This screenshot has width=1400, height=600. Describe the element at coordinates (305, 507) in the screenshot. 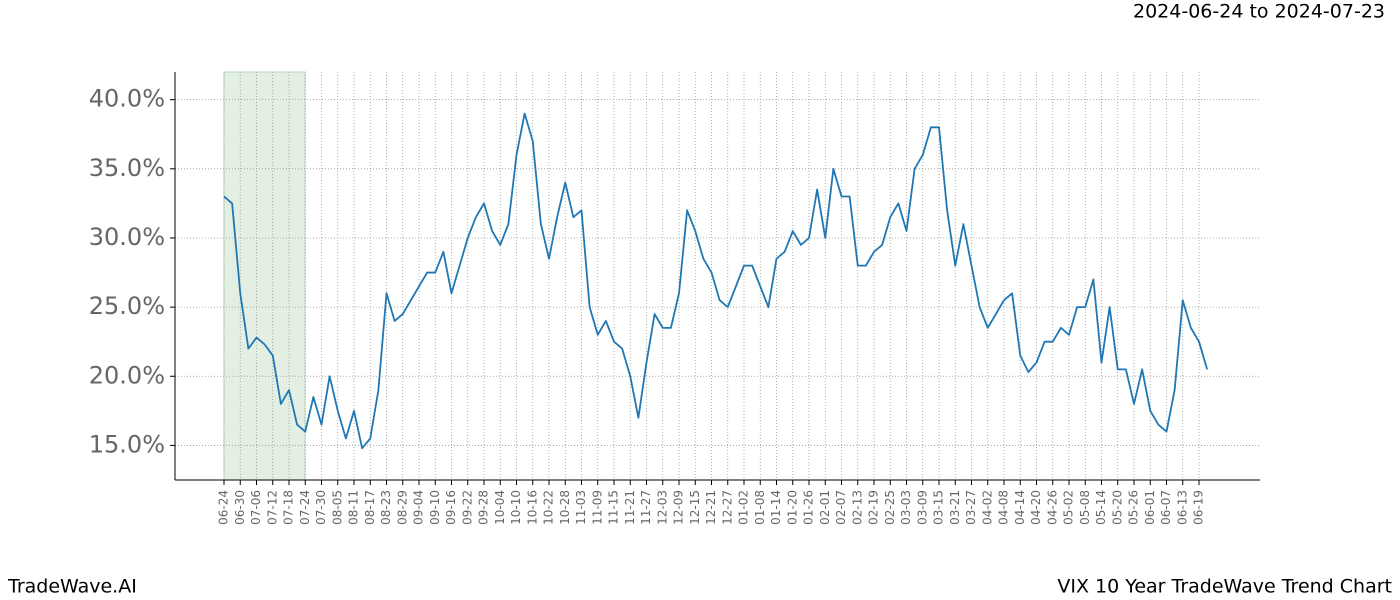

I see `x-tick-label: 07-24` at that location.